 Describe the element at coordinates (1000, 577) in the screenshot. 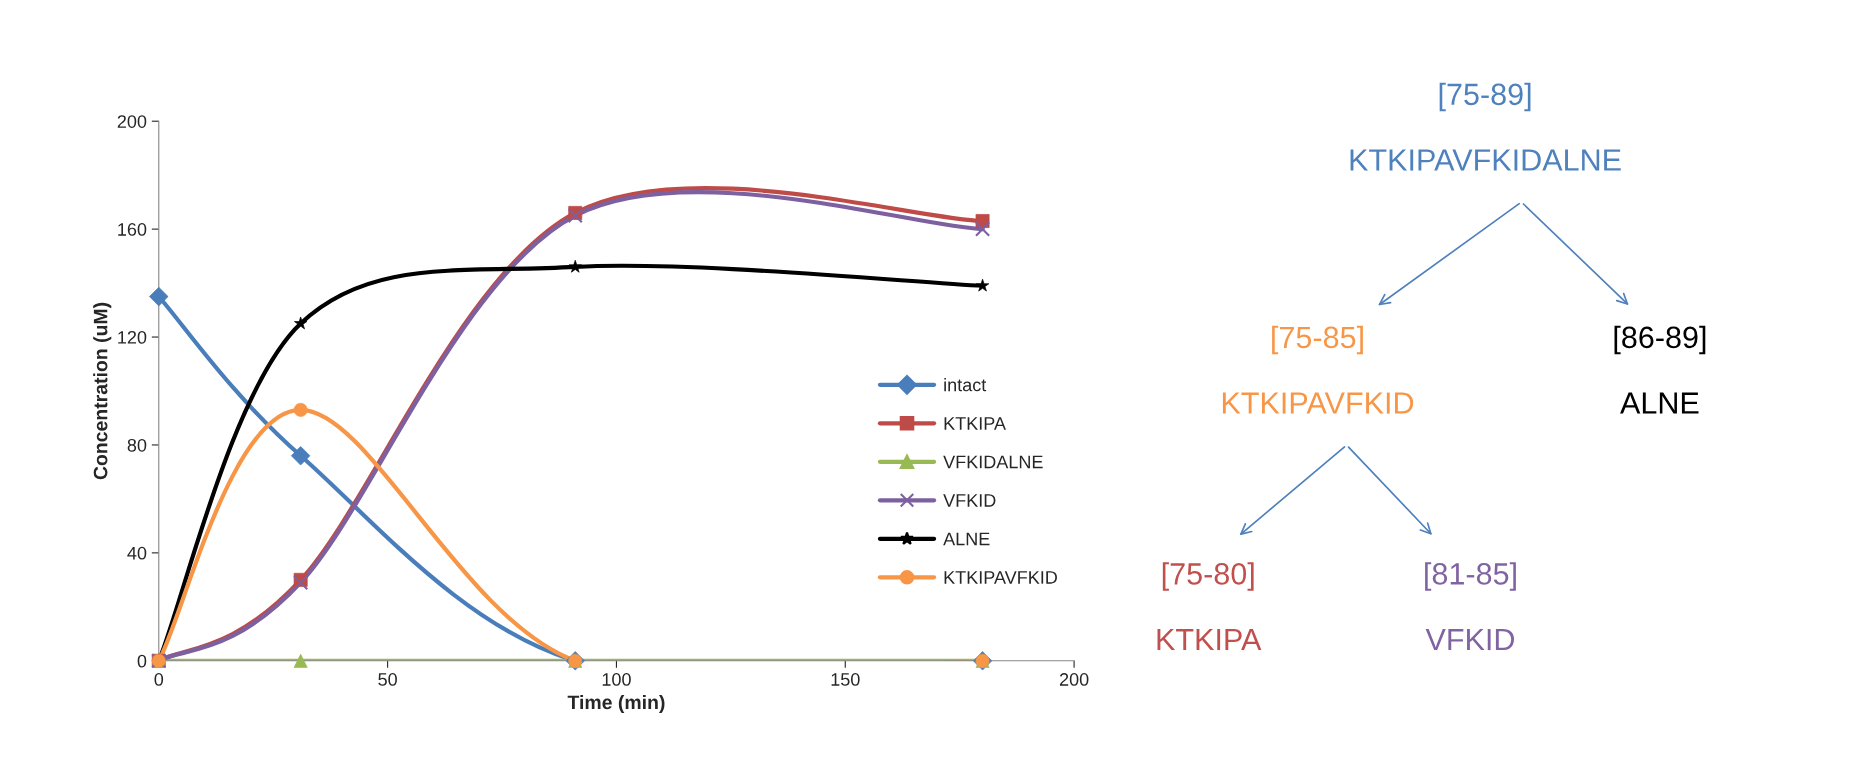

I see `legend-label: KTKIPAVFKID` at that location.